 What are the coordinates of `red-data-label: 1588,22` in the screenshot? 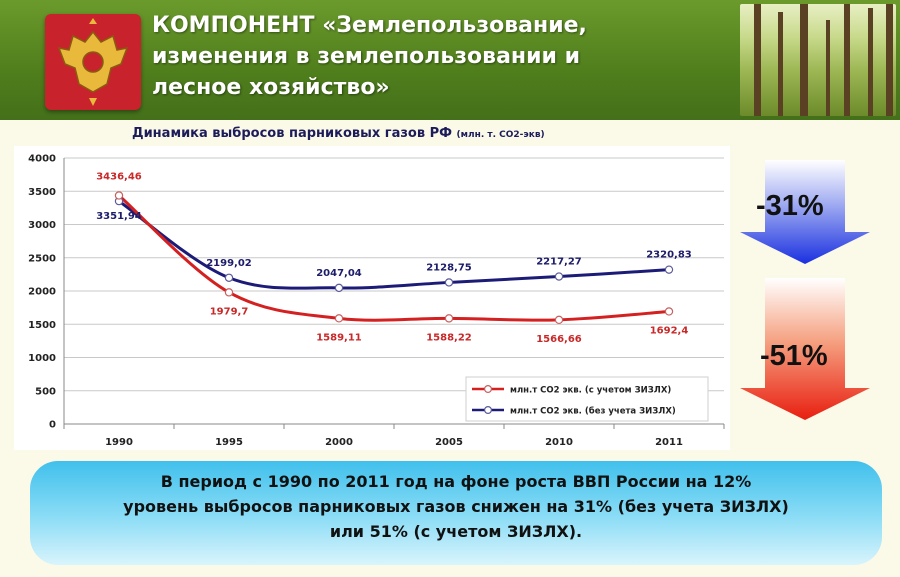 It's located at (449, 337).